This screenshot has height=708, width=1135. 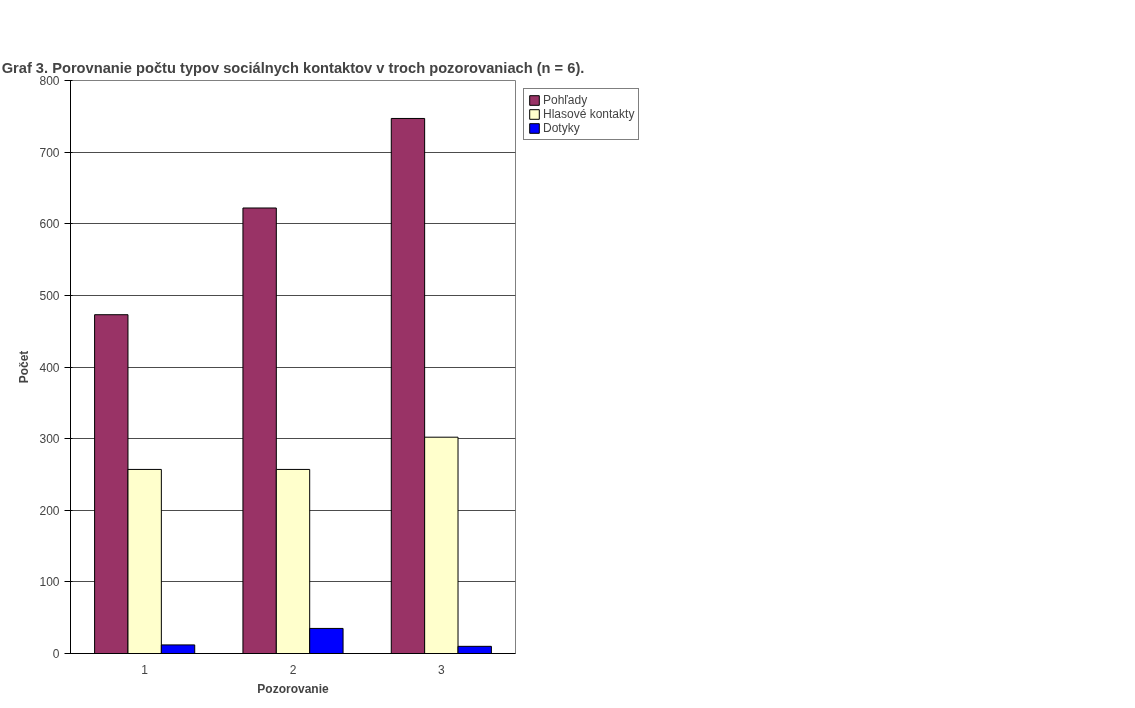 I want to click on y-axis-title: Počet, so click(x=24, y=367).